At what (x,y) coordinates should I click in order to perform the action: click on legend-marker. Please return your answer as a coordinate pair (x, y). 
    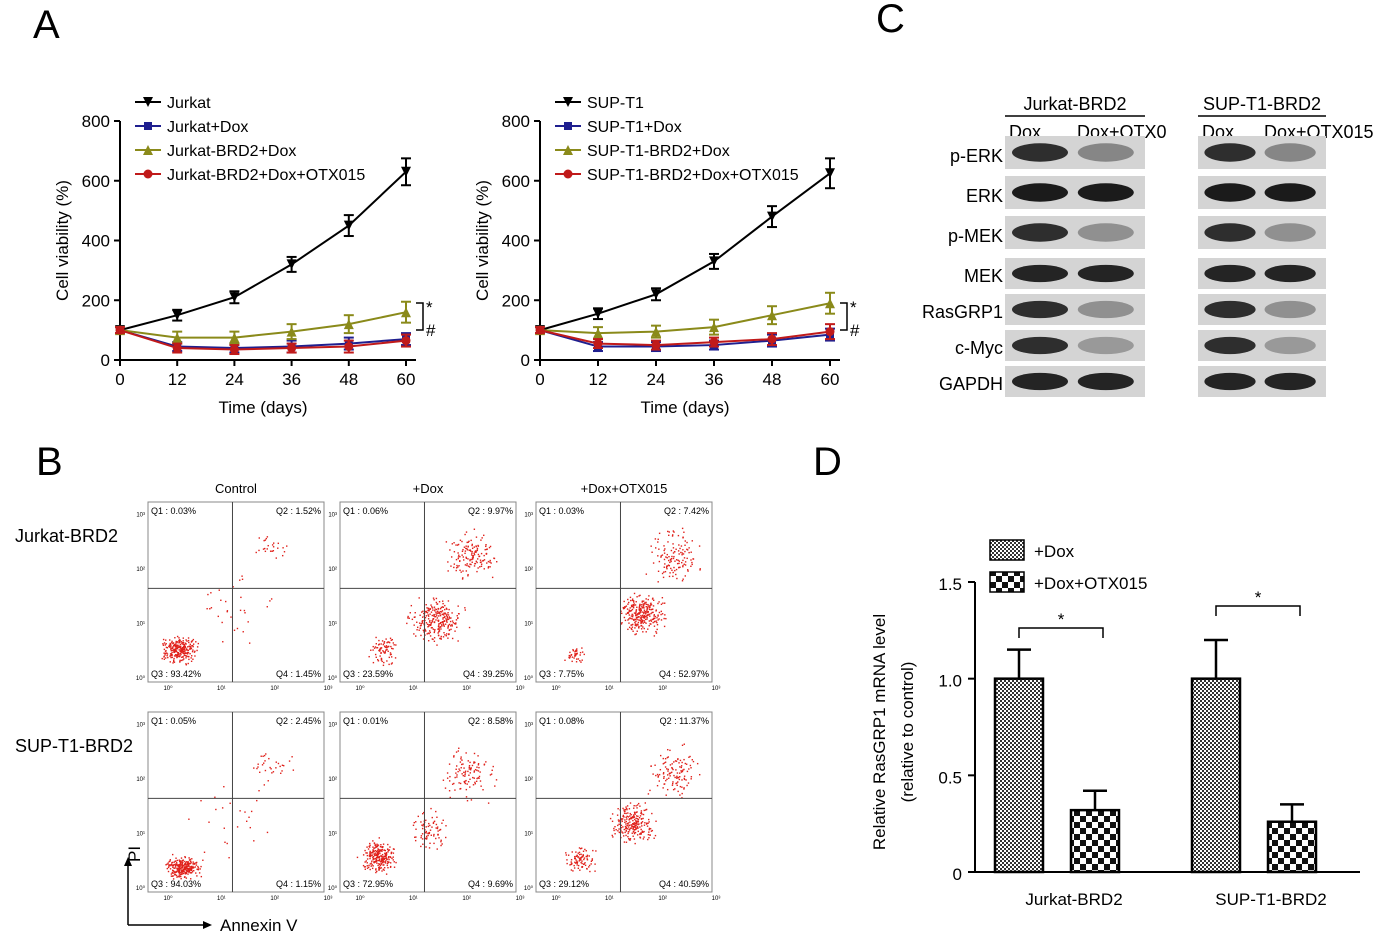
    Looking at the image, I should click on (568, 174).